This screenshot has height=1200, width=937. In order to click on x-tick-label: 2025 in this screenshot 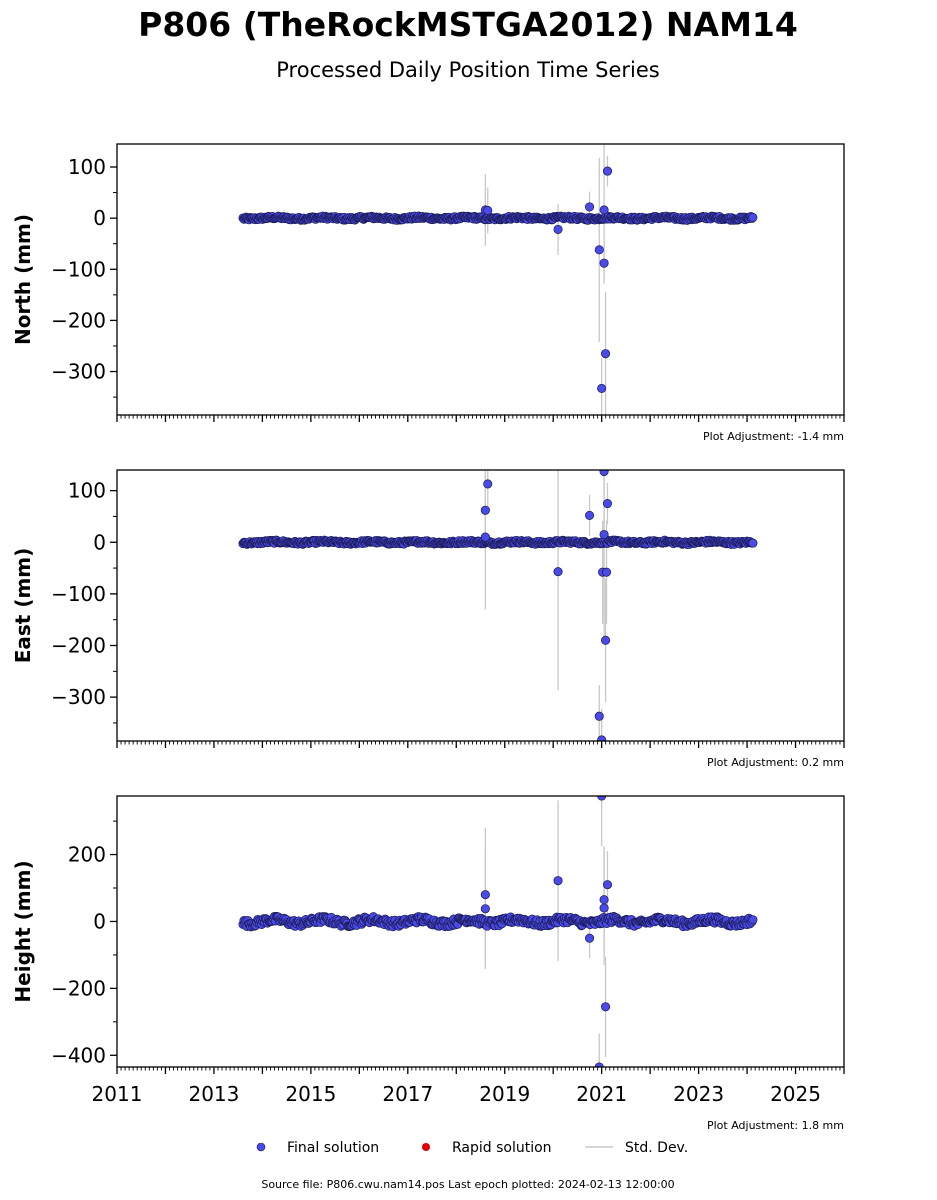, I will do `click(795, 1094)`.